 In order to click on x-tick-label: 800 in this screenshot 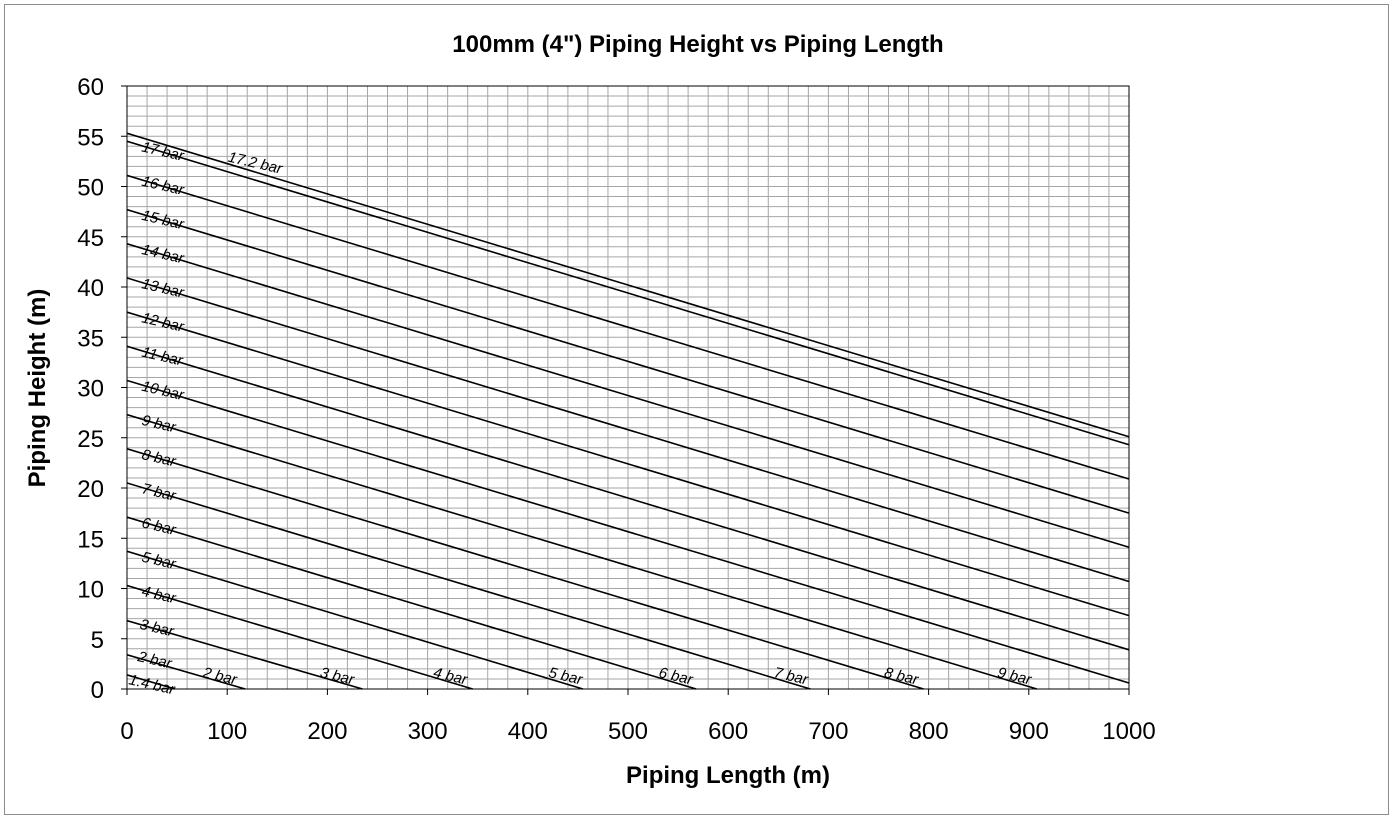, I will do `click(929, 731)`.